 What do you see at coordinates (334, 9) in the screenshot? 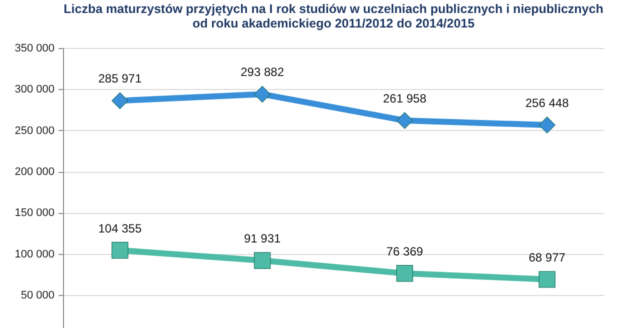
I see `text: Liczba maturzystów przyjętych na I rok studiów w uczelniach publicznych i niepublicznych` at bounding box center [334, 9].